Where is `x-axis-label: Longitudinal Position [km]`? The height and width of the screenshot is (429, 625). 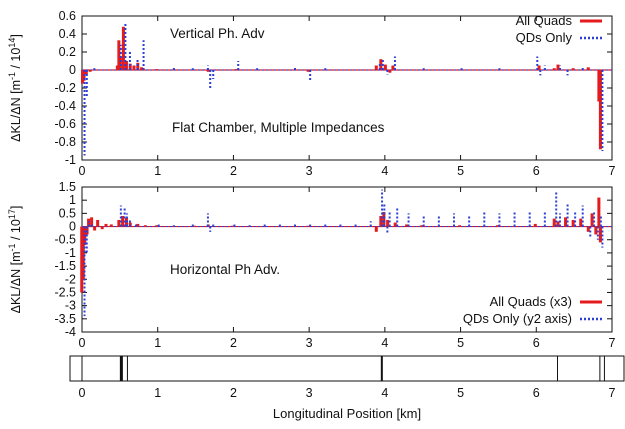 x-axis-label: Longitudinal Position [km] is located at coordinates (347, 413).